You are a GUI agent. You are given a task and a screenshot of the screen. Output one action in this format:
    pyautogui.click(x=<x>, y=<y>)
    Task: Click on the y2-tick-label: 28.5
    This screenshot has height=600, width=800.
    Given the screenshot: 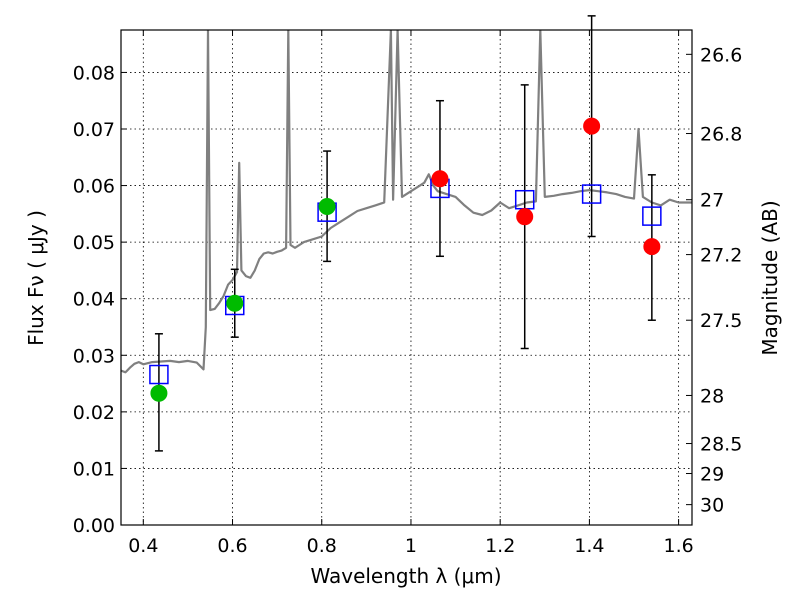 What is the action you would take?
    pyautogui.click(x=721, y=445)
    